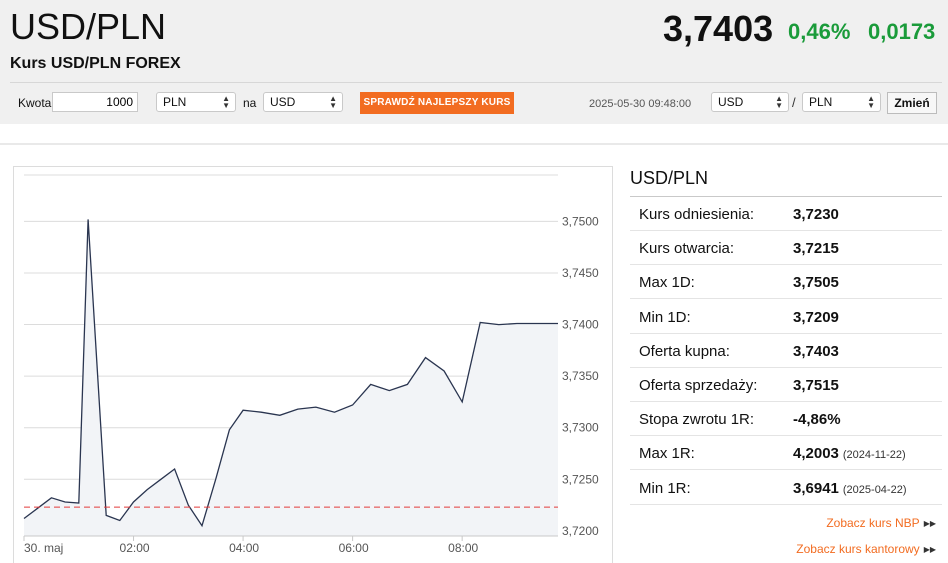 This screenshot has width=948, height=563. Describe the element at coordinates (697, 214) in the screenshot. I see `stat-label: Kurs odniesienia:` at that location.